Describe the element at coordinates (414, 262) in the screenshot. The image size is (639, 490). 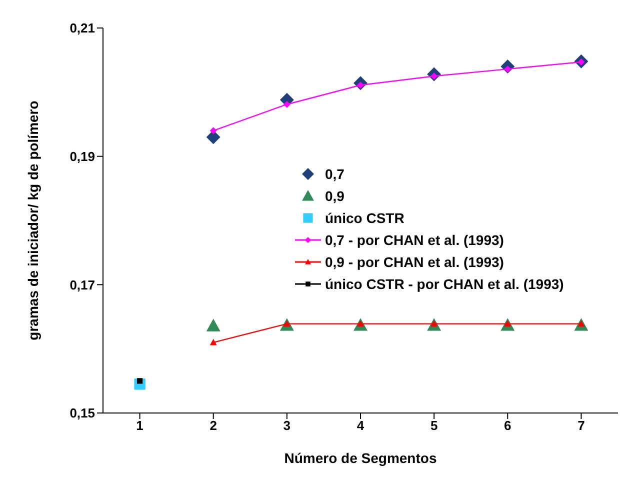
I see `legend-label: 0,9 - por CHAN et al. (1993)` at that location.